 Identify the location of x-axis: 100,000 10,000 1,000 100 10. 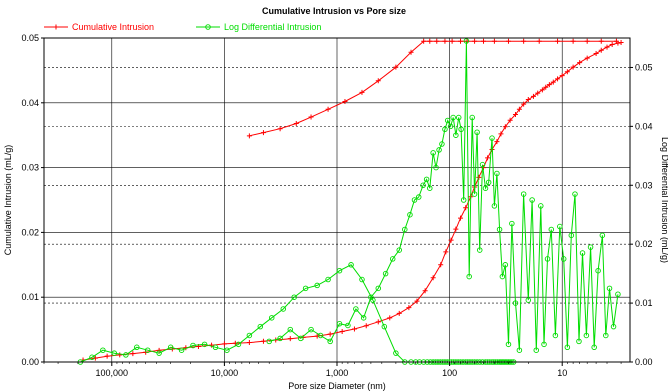
(332, 370).